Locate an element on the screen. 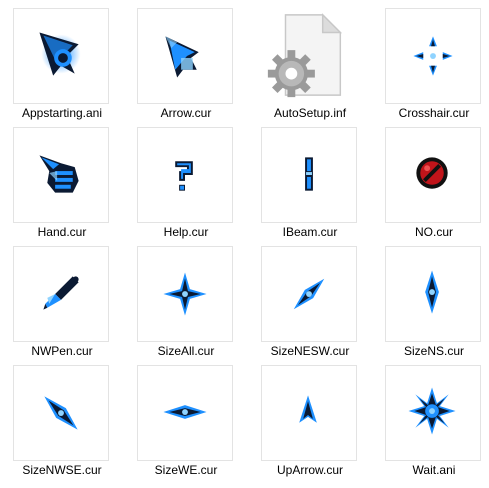 The height and width of the screenshot is (488, 489). cursor-no-icon is located at coordinates (432, 173).